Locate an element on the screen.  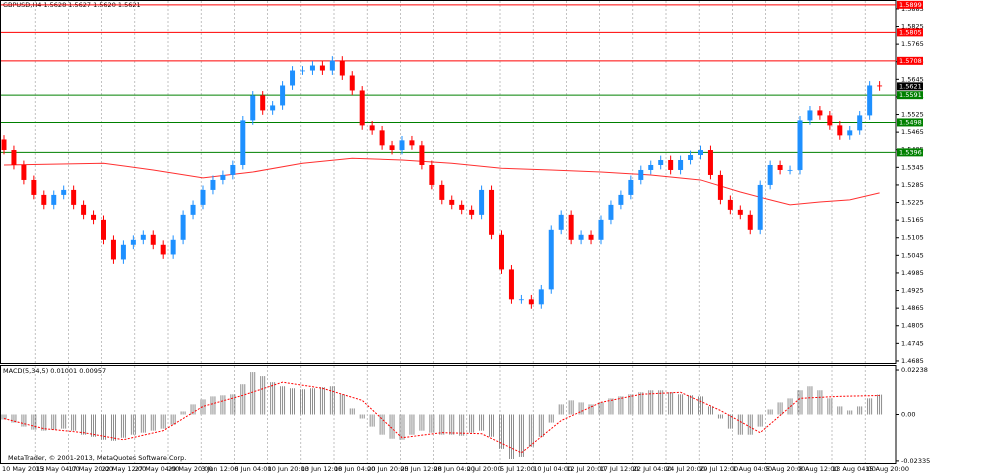
y-tick-label: 1.5045 is located at coordinates (912, 255).